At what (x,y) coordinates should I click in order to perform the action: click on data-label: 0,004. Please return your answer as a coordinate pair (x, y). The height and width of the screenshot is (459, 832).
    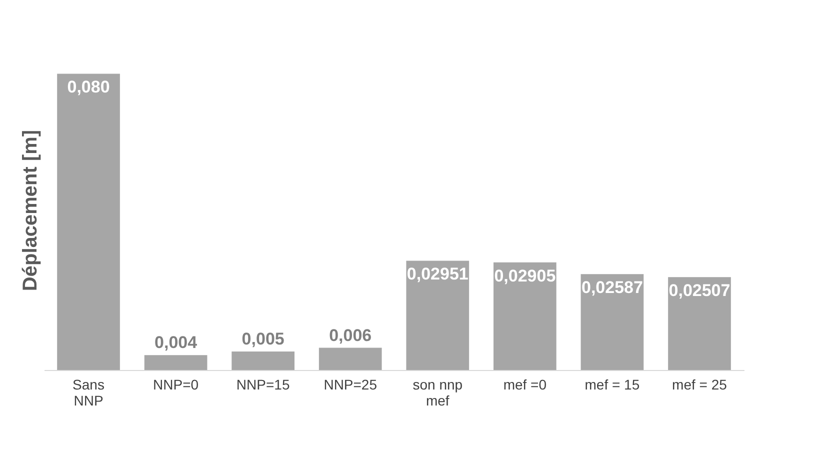
    Looking at the image, I should click on (176, 342).